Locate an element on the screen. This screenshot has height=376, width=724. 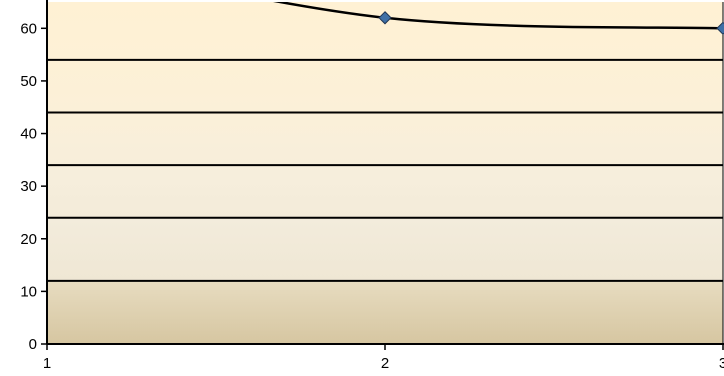
x-axis-ticks: 1 2 3 is located at coordinates (383, 358).